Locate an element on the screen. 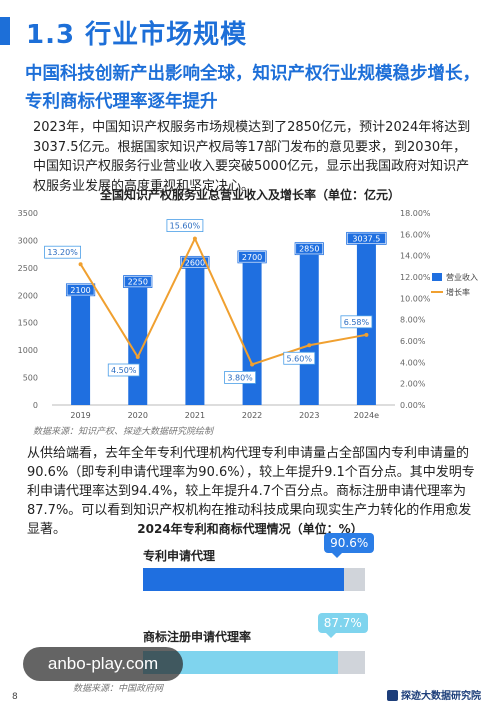  growth-data-label: 15.60% is located at coordinates (185, 226).